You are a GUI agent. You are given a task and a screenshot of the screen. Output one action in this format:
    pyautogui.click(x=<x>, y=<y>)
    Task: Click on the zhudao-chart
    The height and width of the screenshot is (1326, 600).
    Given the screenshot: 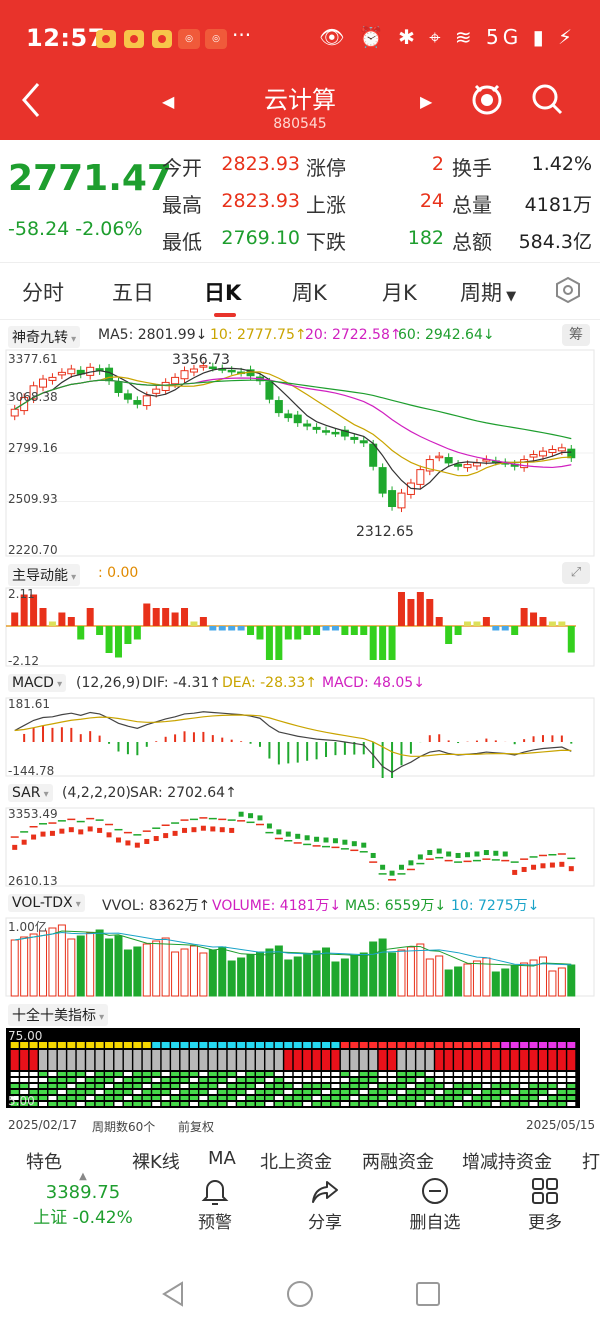 What is the action you would take?
    pyautogui.click(x=300, y=627)
    